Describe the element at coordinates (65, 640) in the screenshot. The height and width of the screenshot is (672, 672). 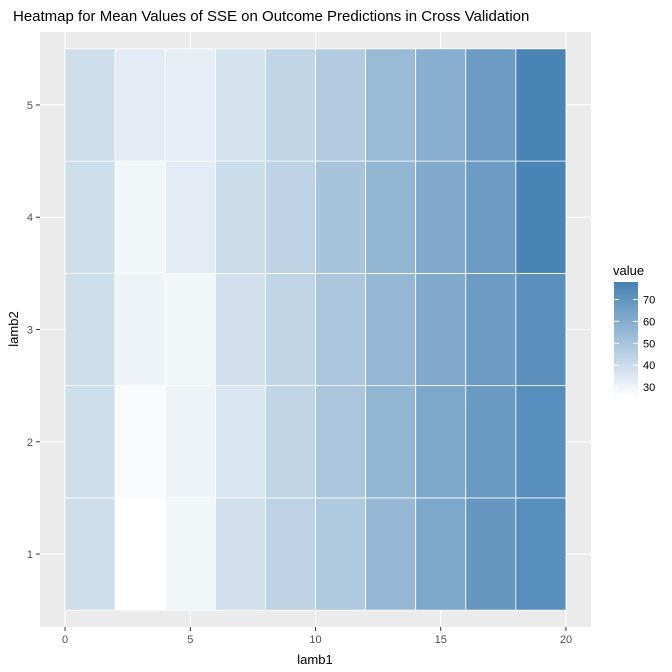
I see `x-tick-label: 0` at that location.